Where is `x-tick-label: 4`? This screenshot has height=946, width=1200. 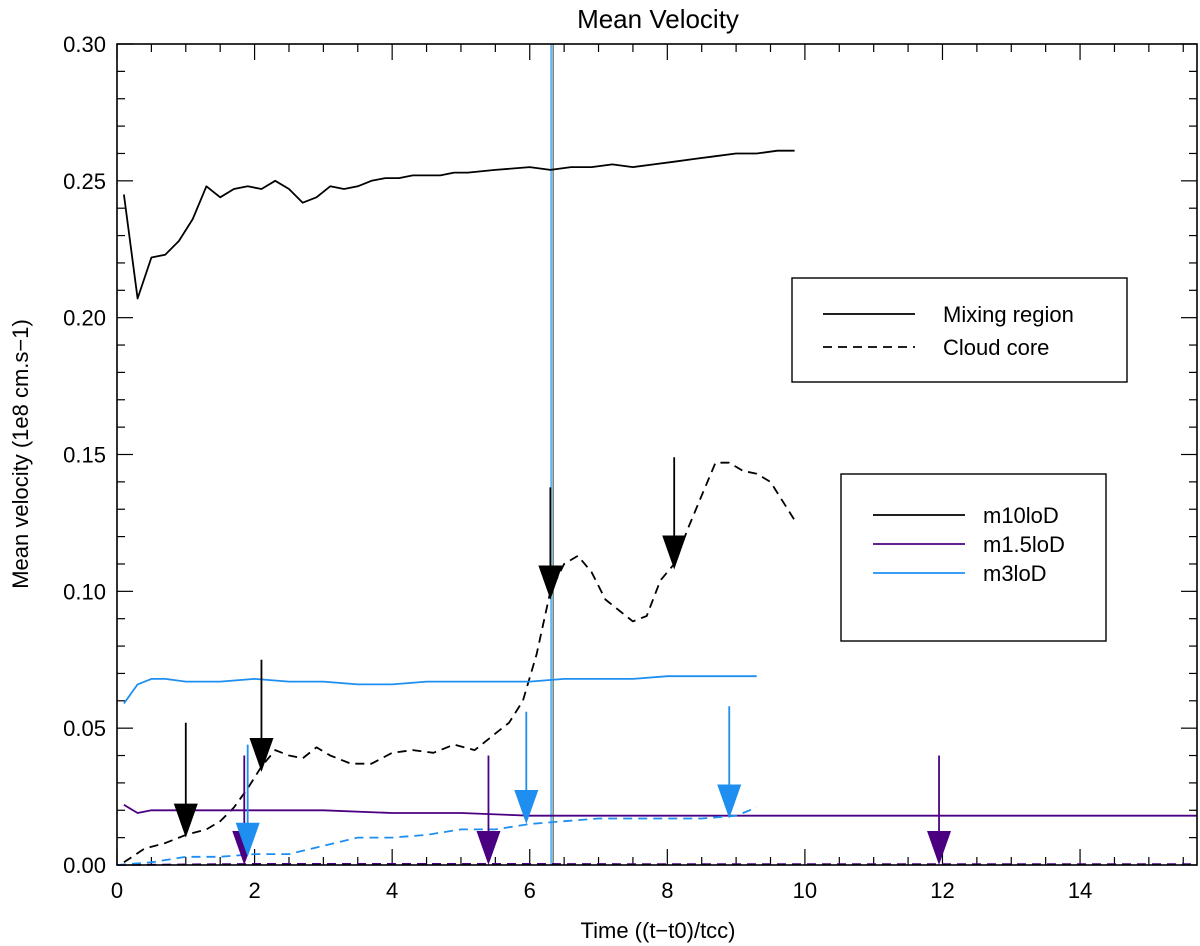 x-tick-label: 4 is located at coordinates (392, 890).